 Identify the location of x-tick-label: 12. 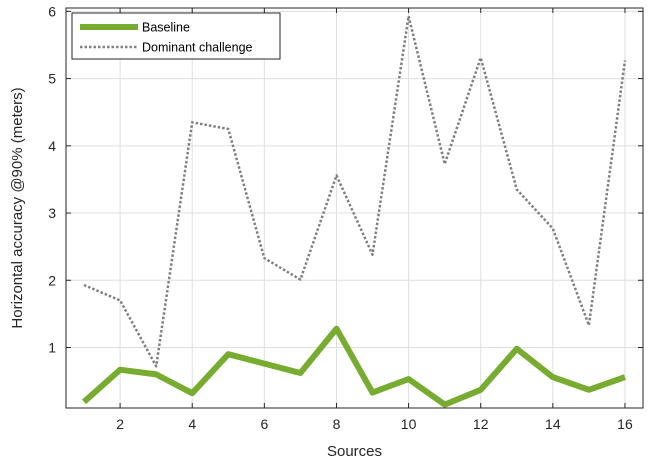
(481, 424).